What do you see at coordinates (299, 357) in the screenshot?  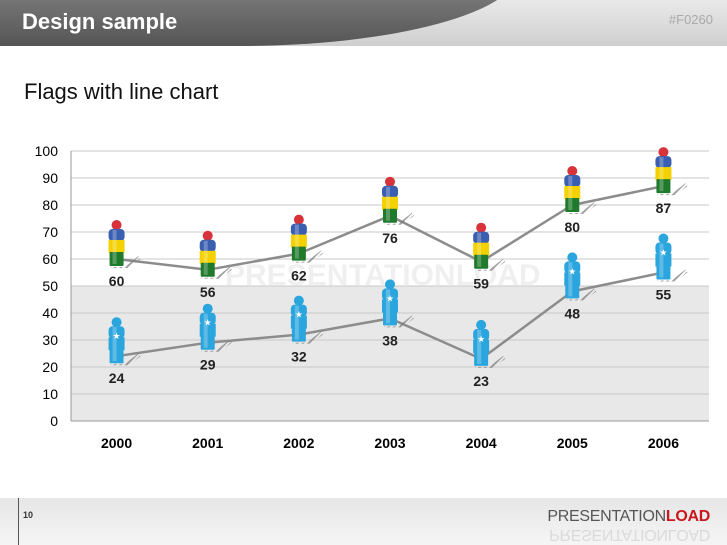 I see `data-label: 32` at bounding box center [299, 357].